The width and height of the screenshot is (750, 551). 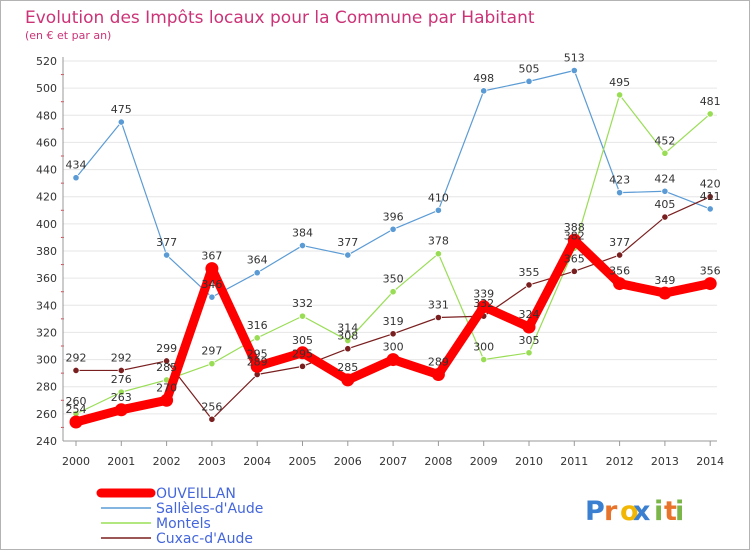 What do you see at coordinates (211, 284) in the screenshot?
I see `data-label: 346` at bounding box center [211, 284].